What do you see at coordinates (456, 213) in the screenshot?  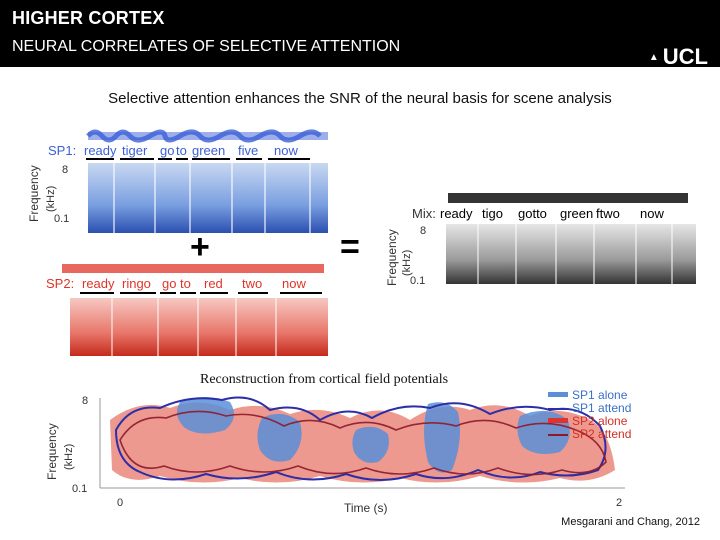 I see `mix-word: ready` at bounding box center [456, 213].